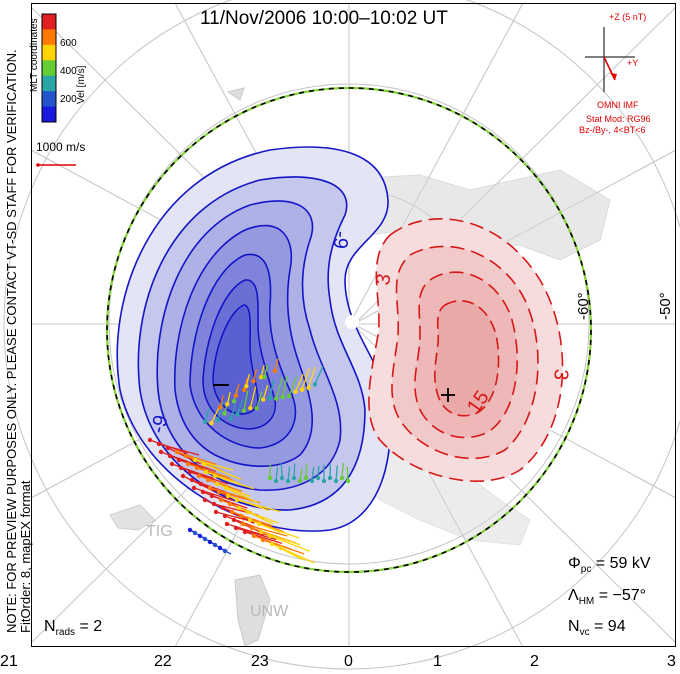 The width and height of the screenshot is (680, 674). What do you see at coordinates (324, 18) in the screenshot?
I see `plot-title: 11/Nov/2006 10:00–10:02 UT` at bounding box center [324, 18].